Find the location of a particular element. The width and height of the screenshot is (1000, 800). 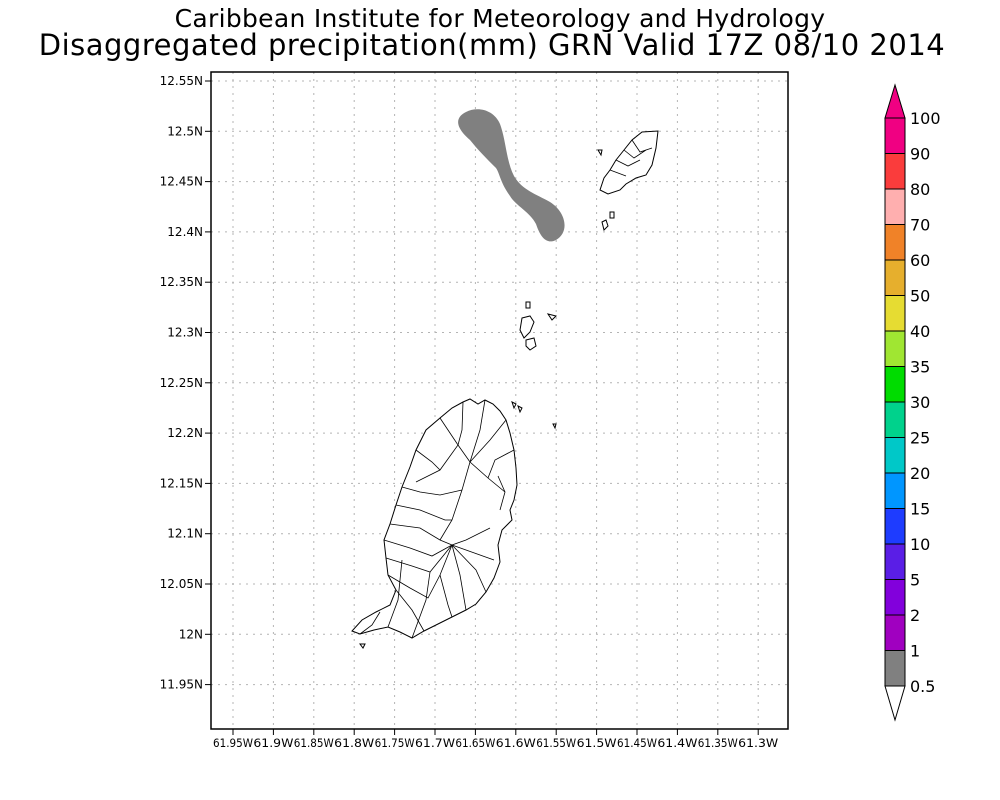

grenadine-islets is located at coordinates (458, 475).